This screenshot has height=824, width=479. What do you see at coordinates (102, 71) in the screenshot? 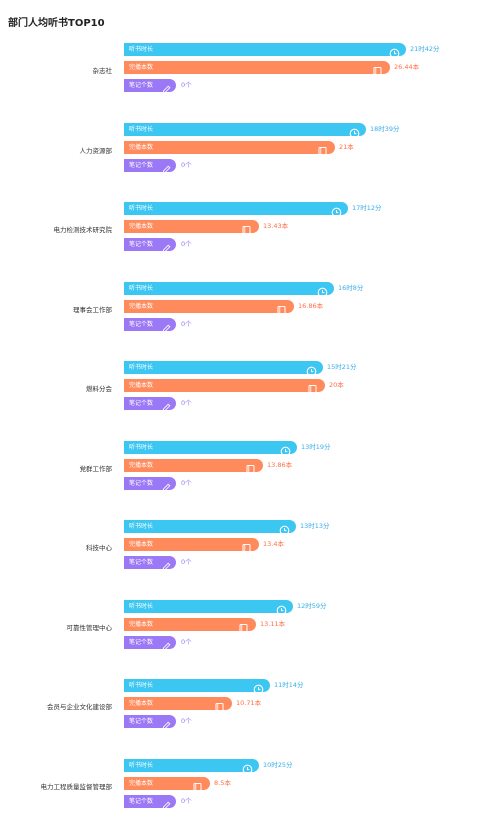
I see `department-label: 杂志社` at bounding box center [102, 71].